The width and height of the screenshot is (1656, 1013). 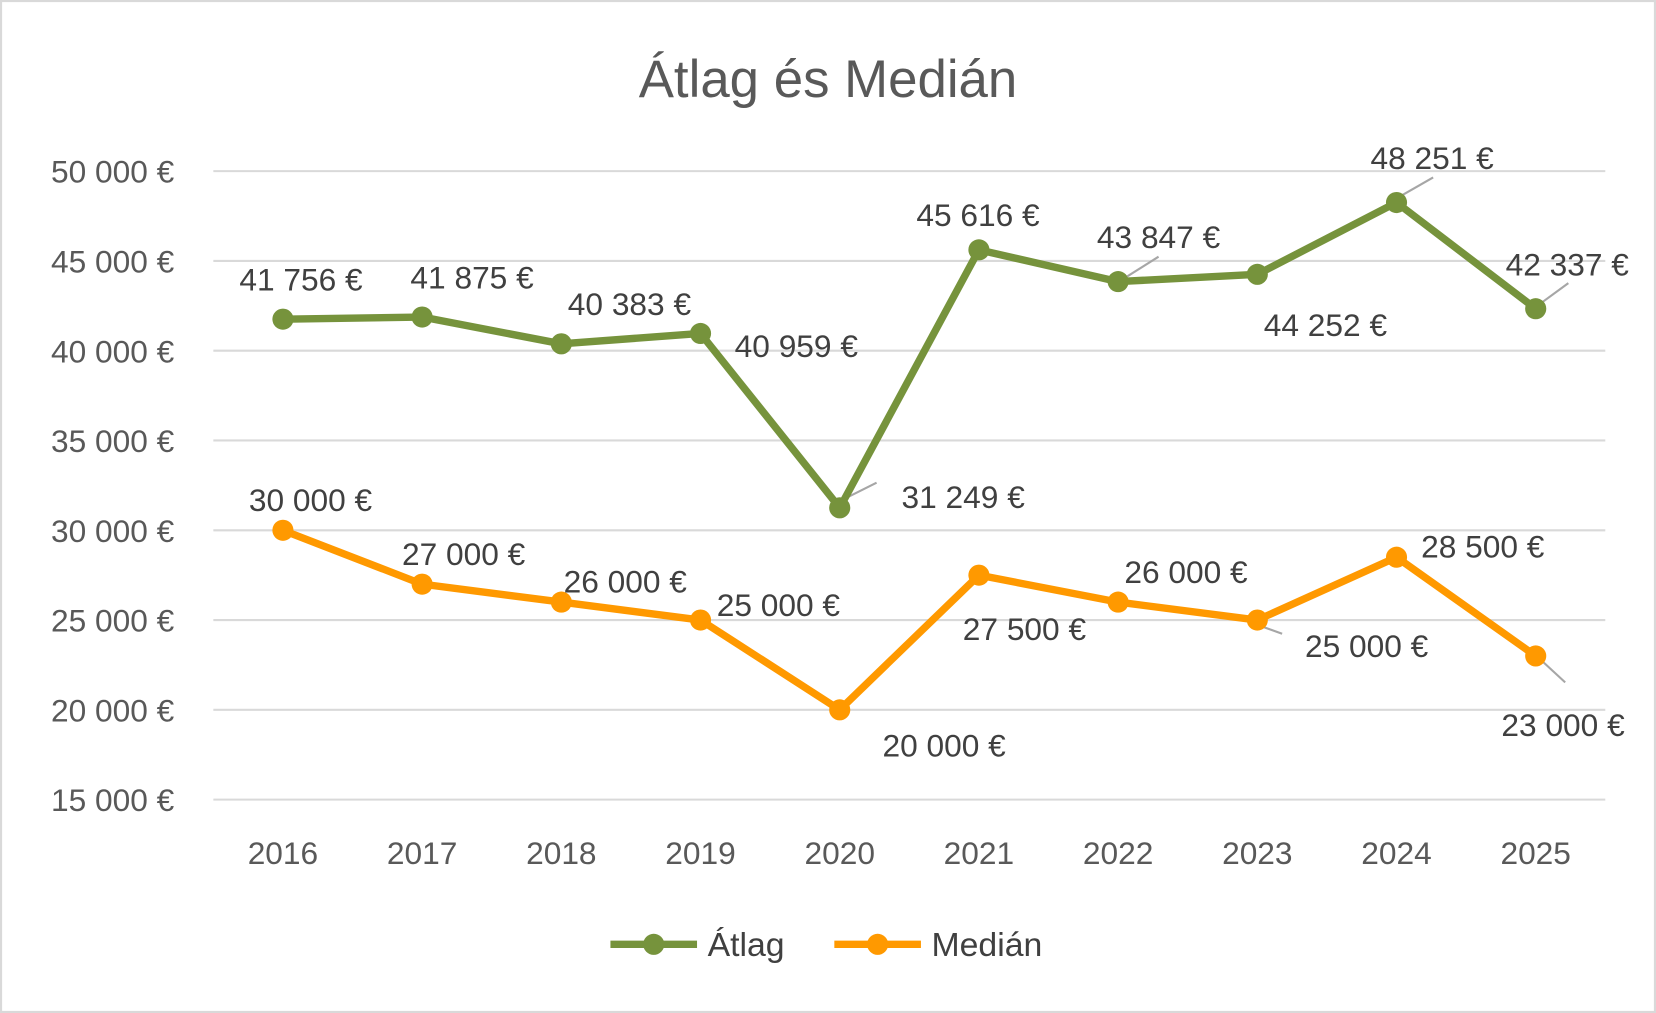 What do you see at coordinates (1118, 853) in the screenshot?
I see `x-tick-label: 2022` at bounding box center [1118, 853].